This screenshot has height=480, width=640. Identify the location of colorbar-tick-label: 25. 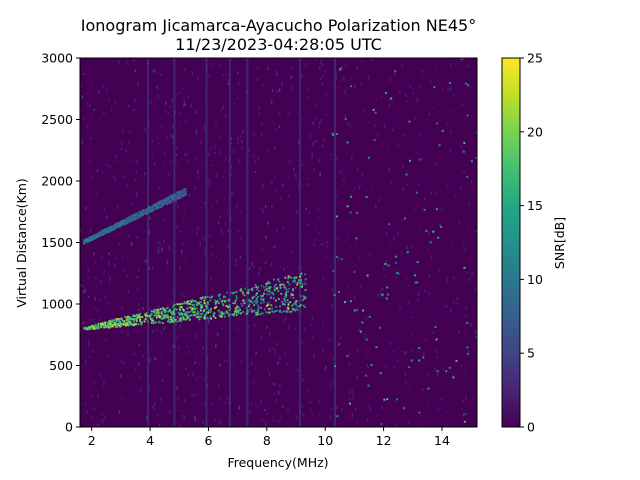
(535, 58).